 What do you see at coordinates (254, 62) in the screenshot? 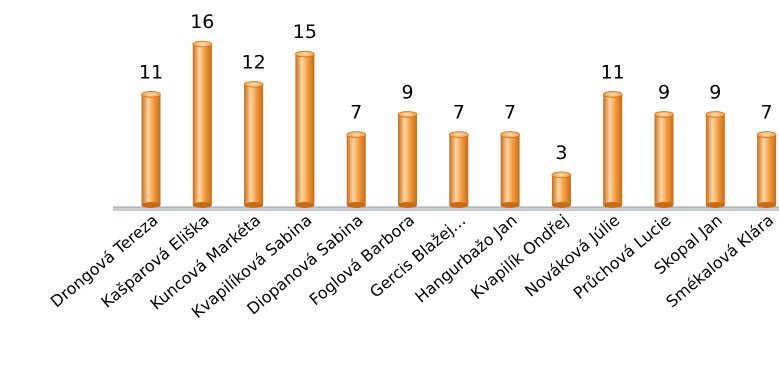
I see `data-label: 12` at bounding box center [254, 62].